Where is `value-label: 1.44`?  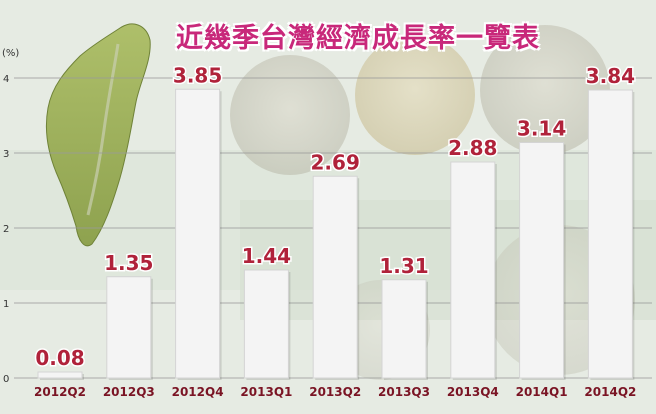
value-label: 1.44 is located at coordinates (266, 256).